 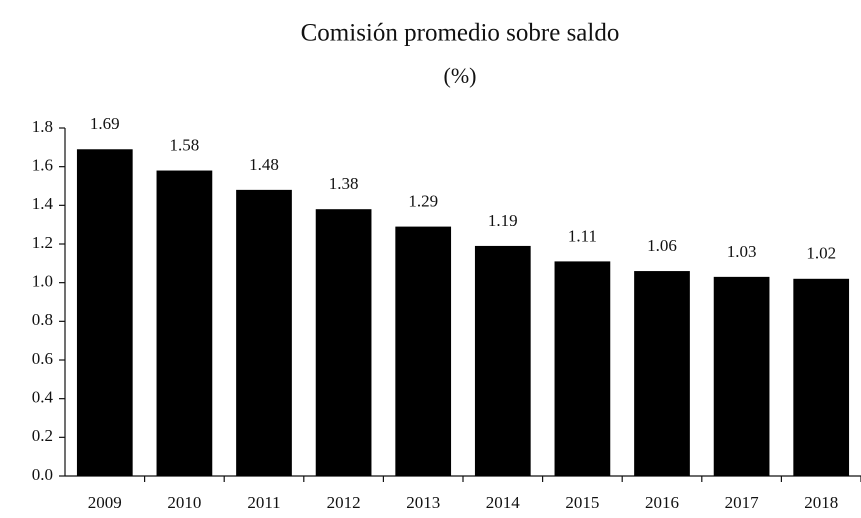 I want to click on x-tick-label: 2015, so click(x=582, y=502).